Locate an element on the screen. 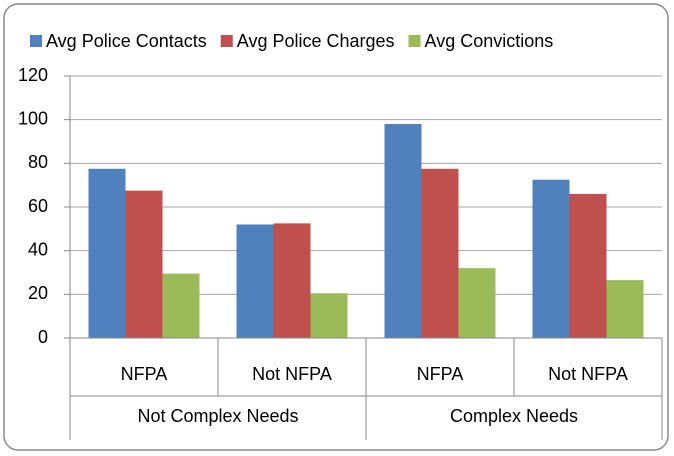  group-label: Not Complex Needs is located at coordinates (217, 416).